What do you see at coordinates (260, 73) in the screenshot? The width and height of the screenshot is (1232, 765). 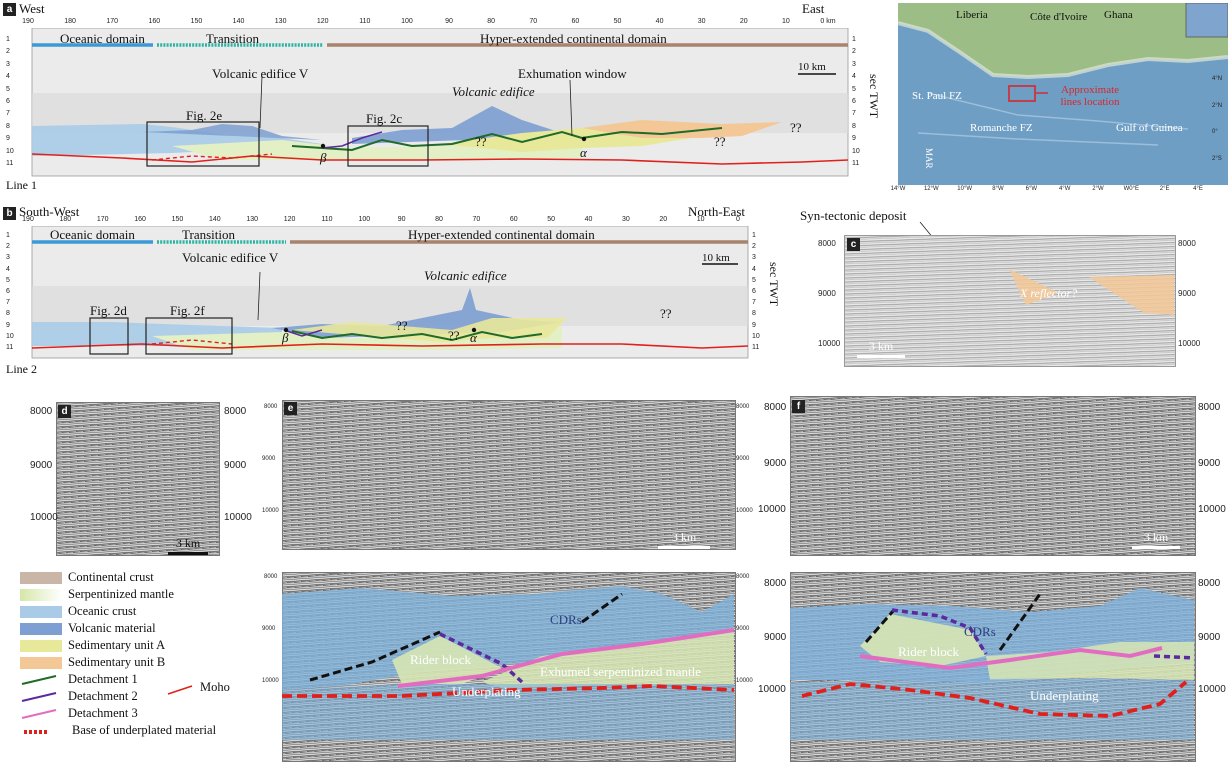 I see `panel-a-volcanic-v-label: Volcanic edifice V` at bounding box center [260, 73].